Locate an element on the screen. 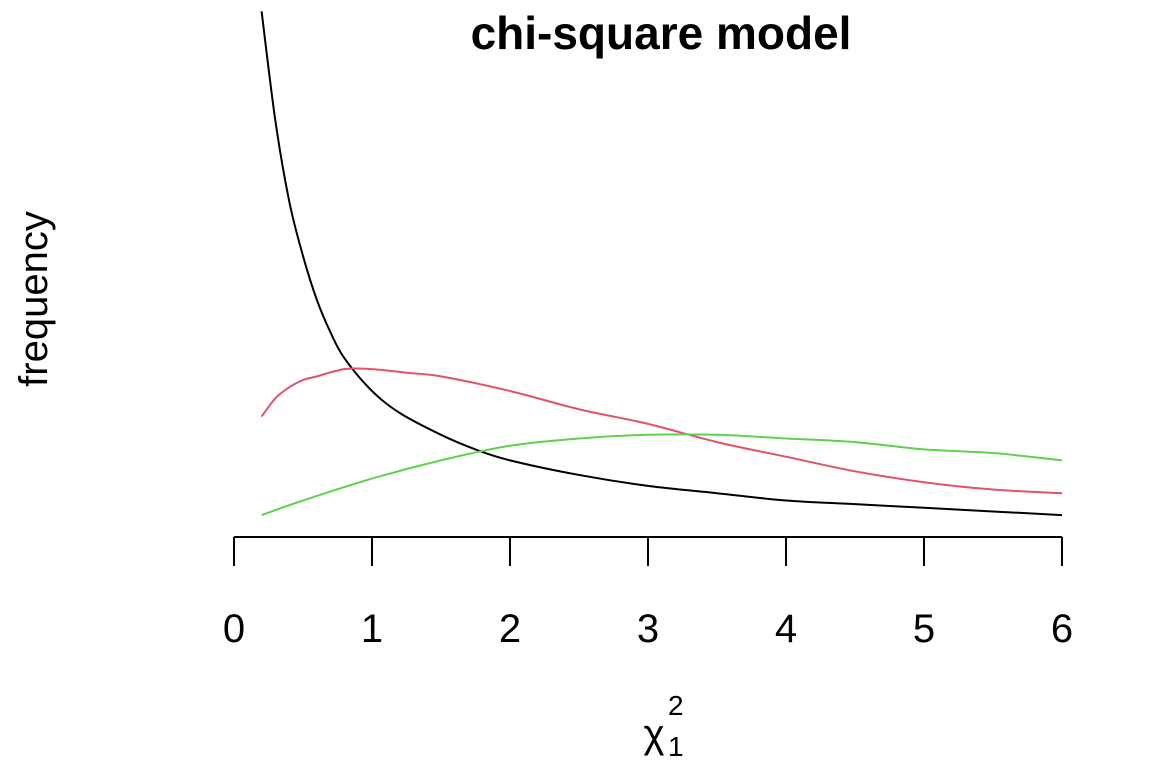  x-axis-label-superscript: 2 is located at coordinates (676, 705).